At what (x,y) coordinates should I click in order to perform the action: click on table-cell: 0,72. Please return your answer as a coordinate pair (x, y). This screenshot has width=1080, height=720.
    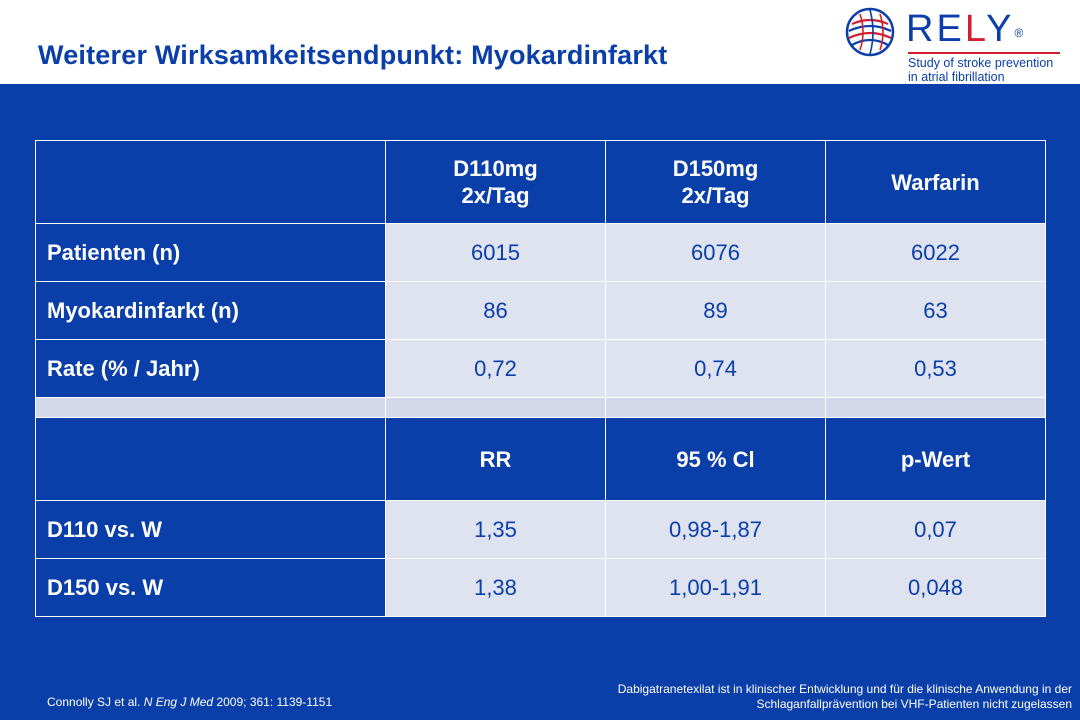
    Looking at the image, I should click on (495, 368).